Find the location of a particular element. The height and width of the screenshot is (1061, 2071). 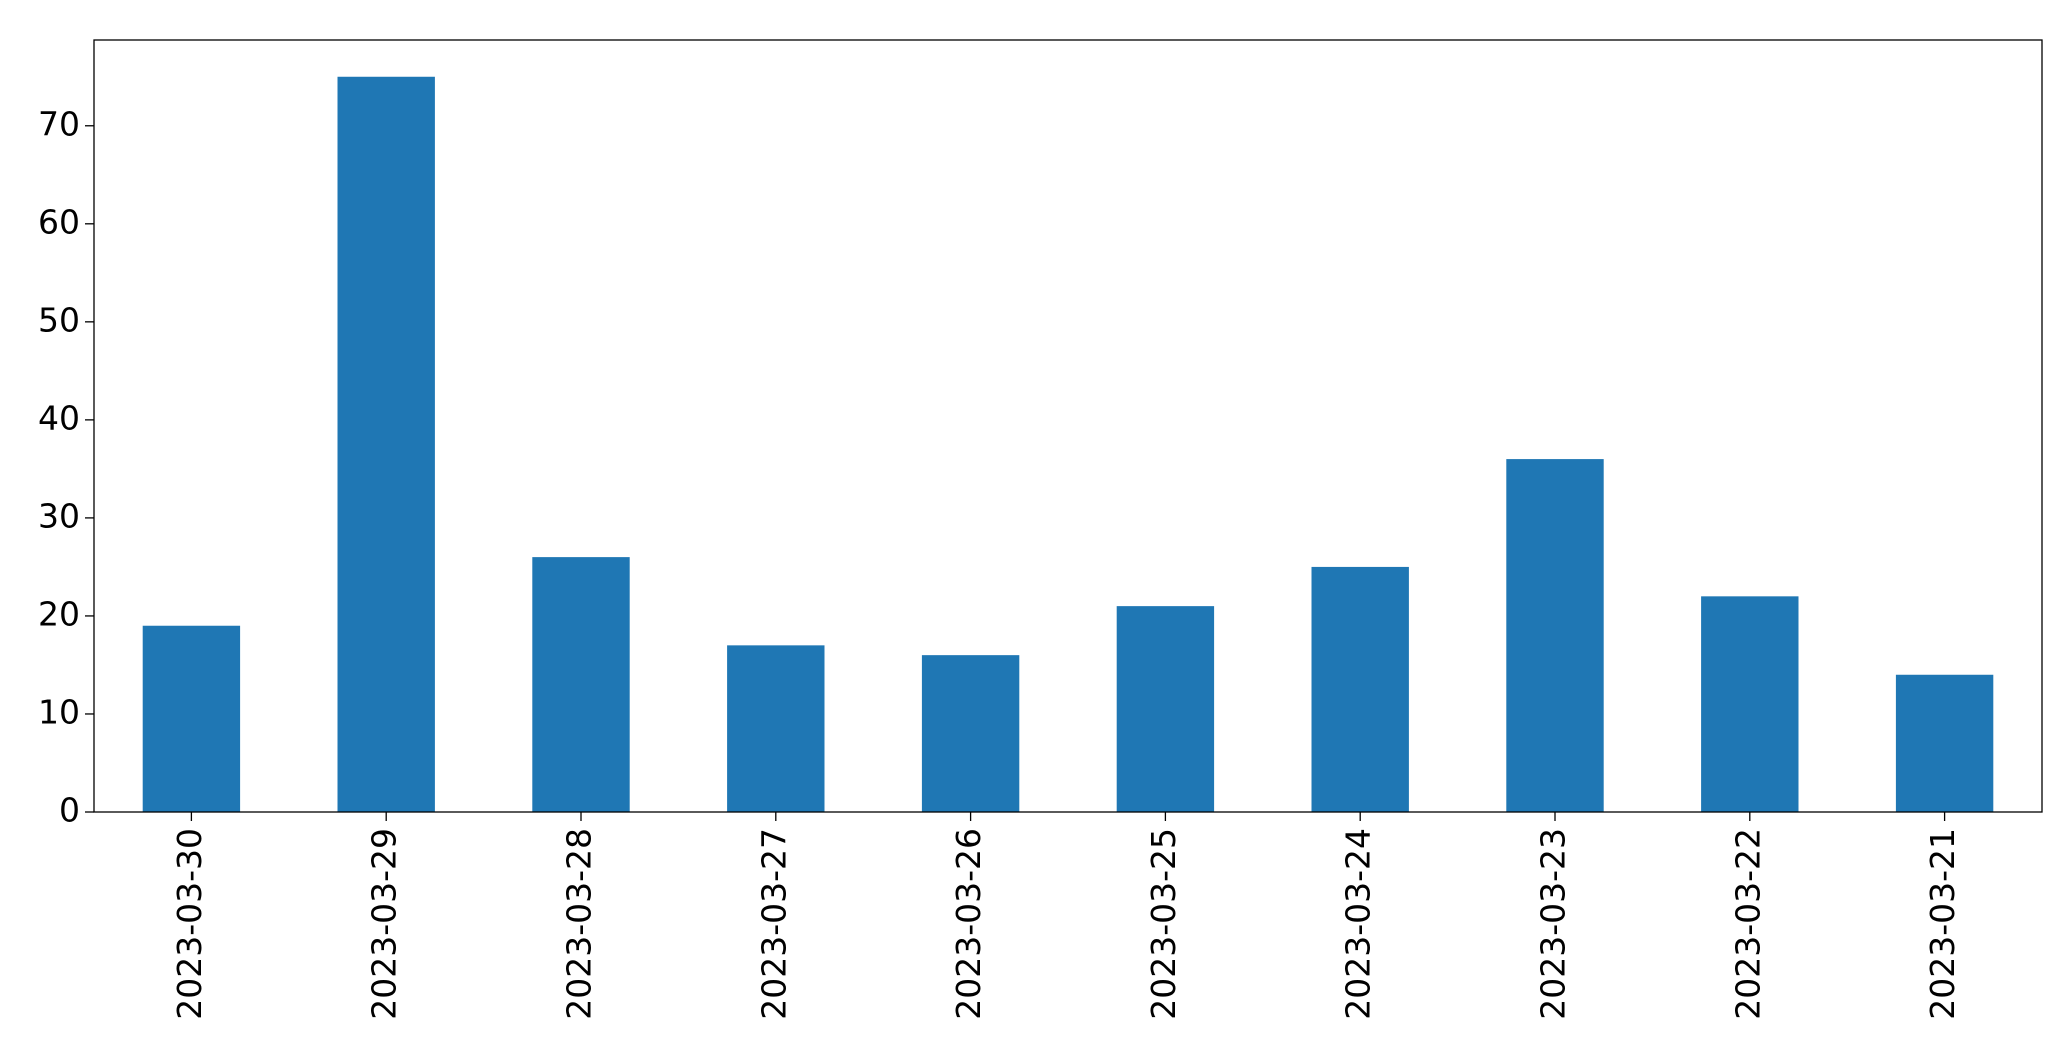

x-tick-label: 2023-03-27 is located at coordinates (773, 924).